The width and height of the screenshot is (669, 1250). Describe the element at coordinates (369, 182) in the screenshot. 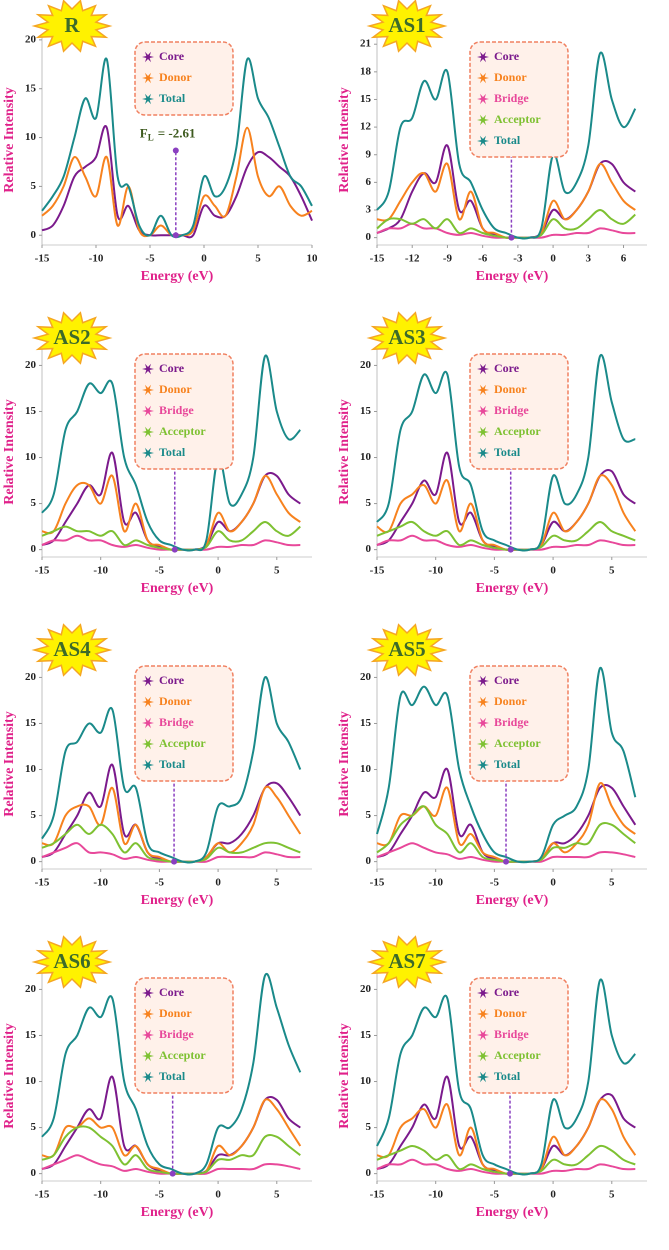

I see `y-tick-label: 6` at that location.